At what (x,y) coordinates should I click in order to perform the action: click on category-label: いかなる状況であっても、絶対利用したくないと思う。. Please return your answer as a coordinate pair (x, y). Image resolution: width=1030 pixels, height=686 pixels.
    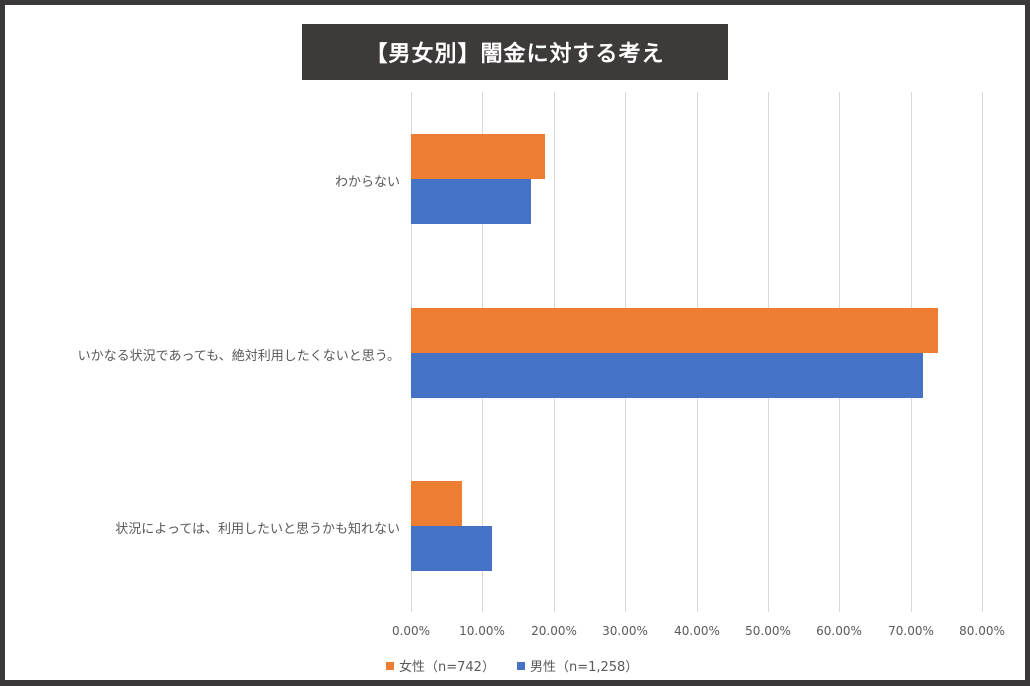
    Looking at the image, I should click on (238, 356).